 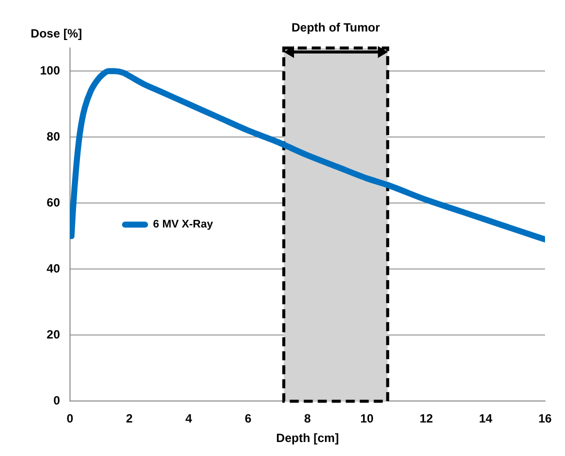 What do you see at coordinates (183, 224) in the screenshot?
I see `legend-label: 6 MV X-Ray` at bounding box center [183, 224].